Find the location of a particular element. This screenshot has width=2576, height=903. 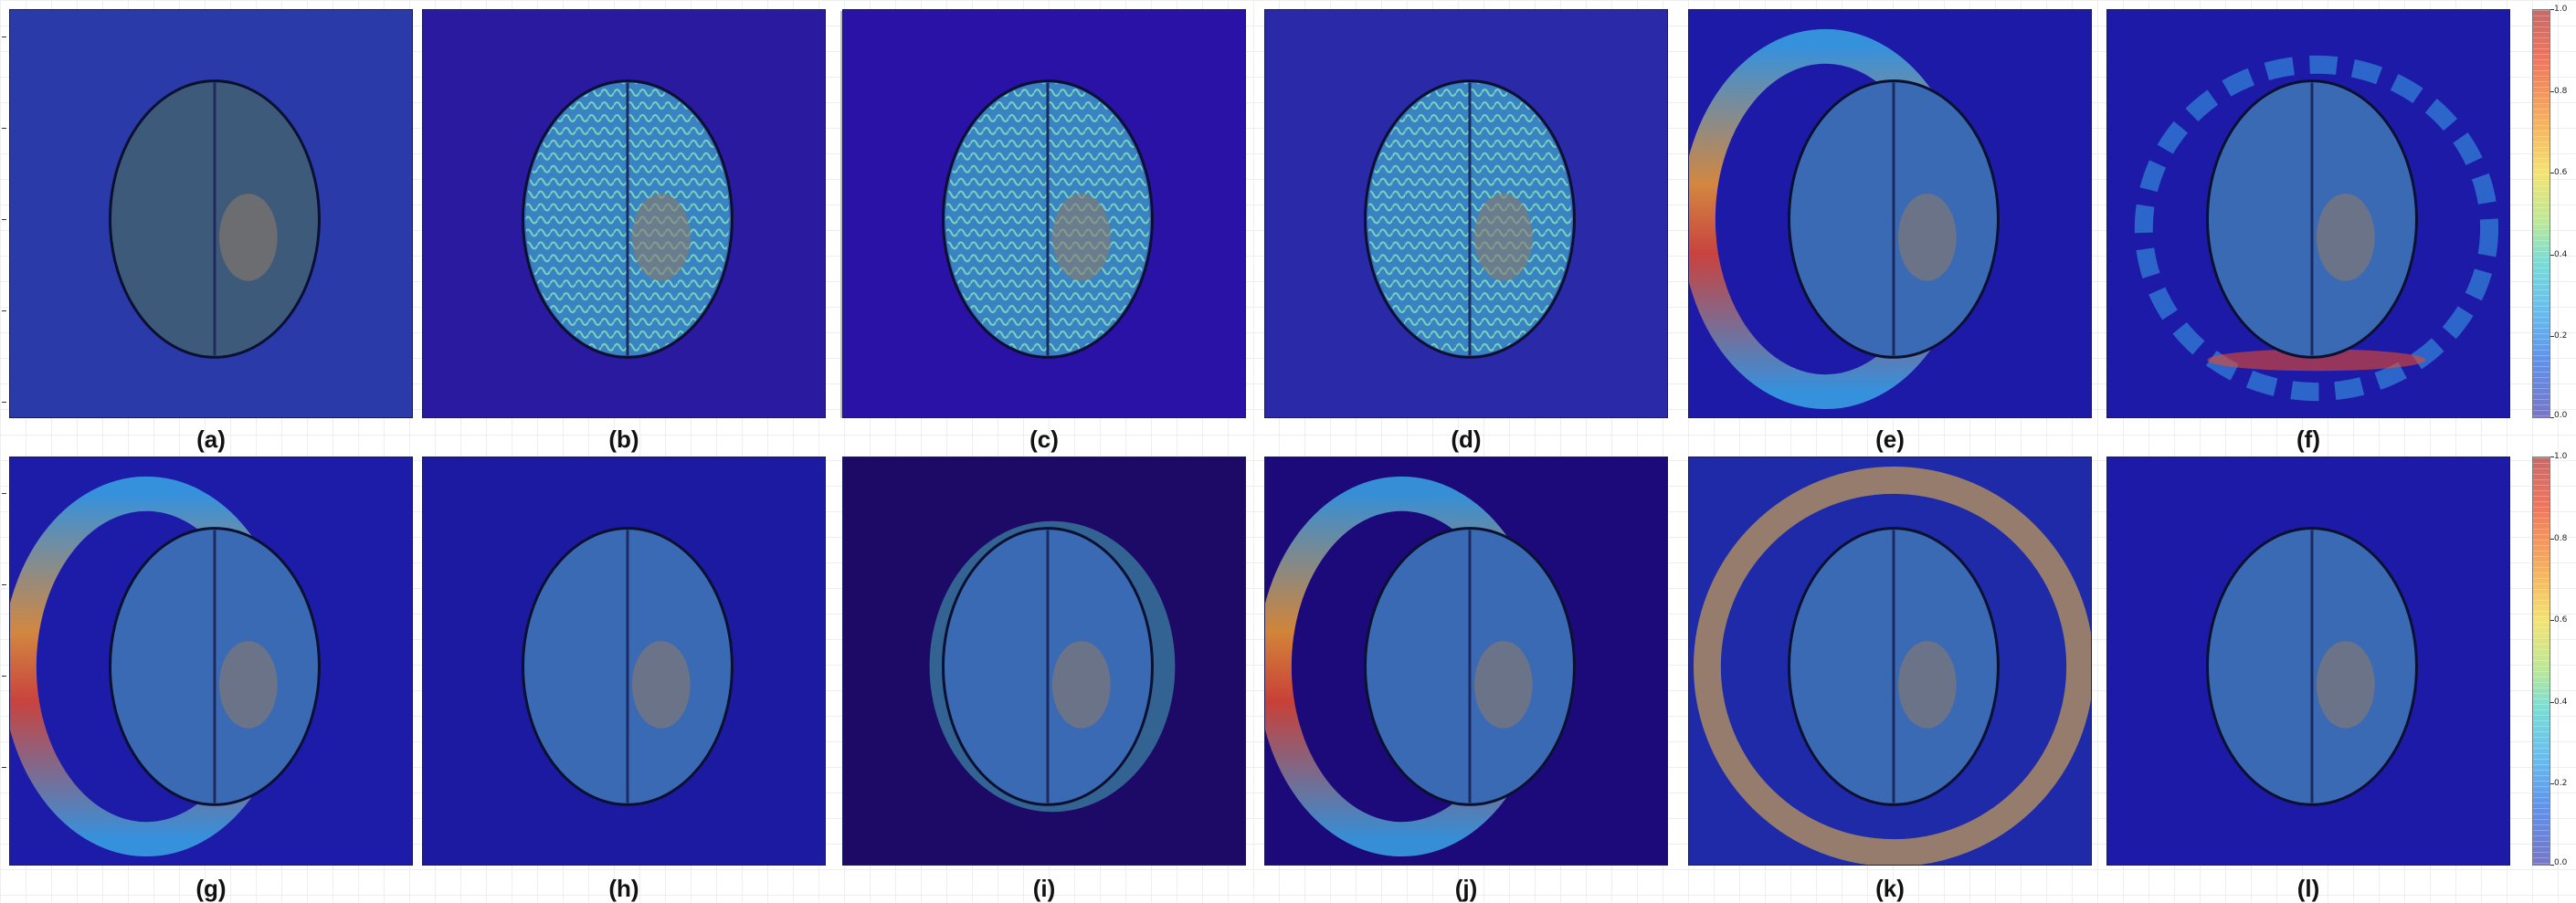

panel-caption: (f) is located at coordinates (2308, 439).